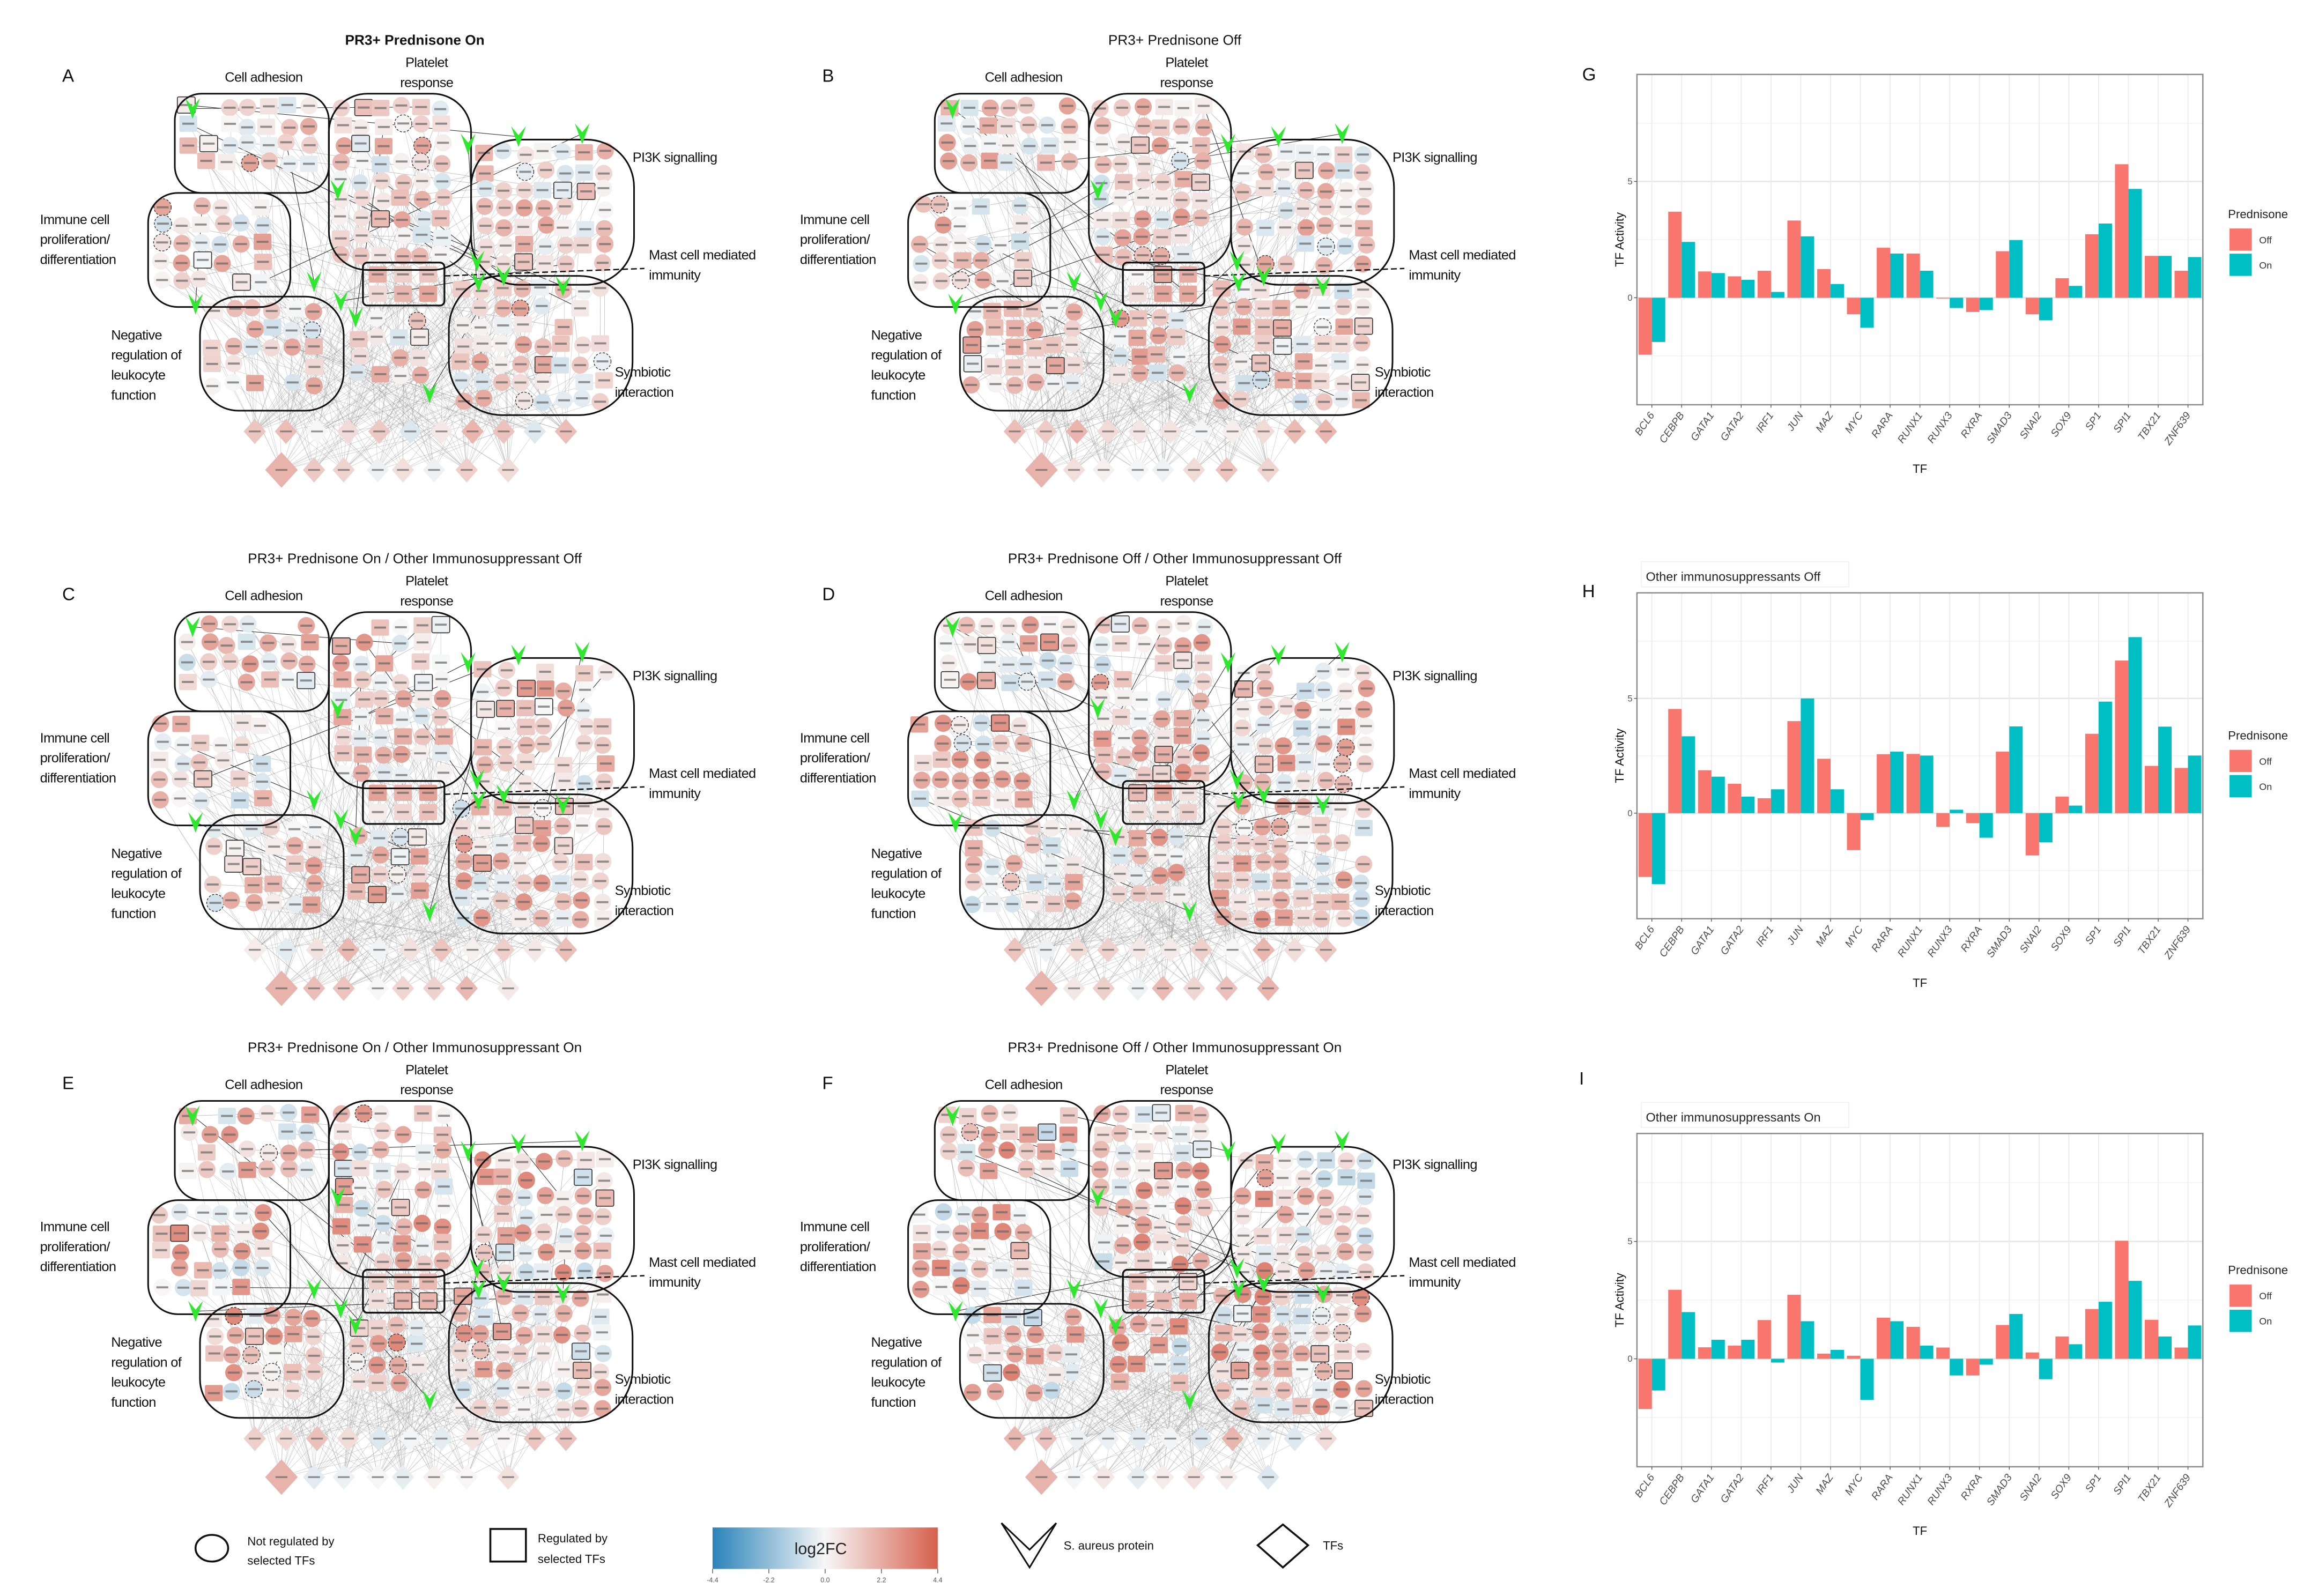 This screenshot has width=2311, height=1596. What do you see at coordinates (404, 1291) in the screenshot?
I see `cluster-mast-cell-outline` at bounding box center [404, 1291].